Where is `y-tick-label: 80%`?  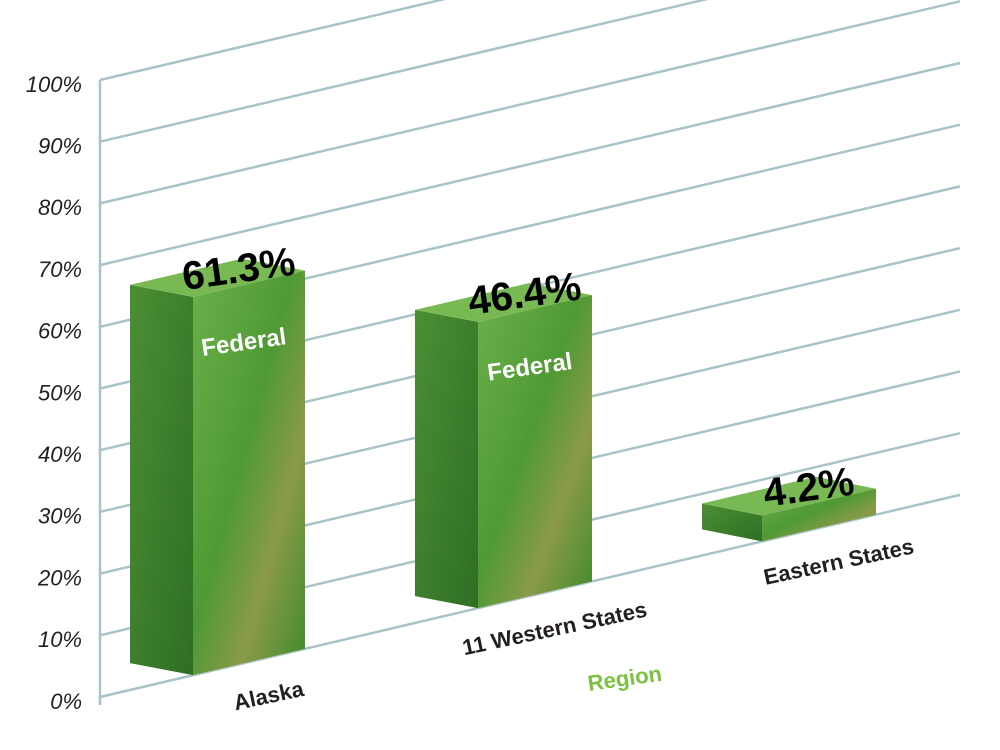 y-tick-label: 80% is located at coordinates (60, 207).